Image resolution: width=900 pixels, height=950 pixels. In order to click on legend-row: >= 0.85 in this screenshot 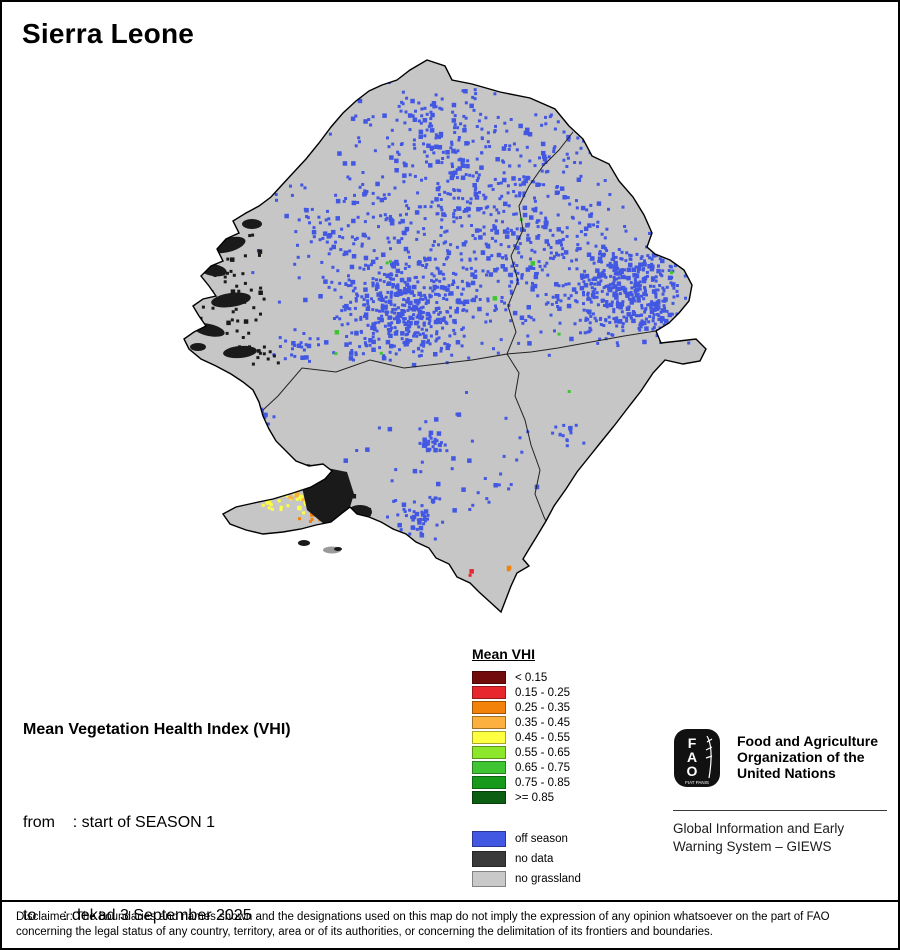, I will do `click(526, 797)`.